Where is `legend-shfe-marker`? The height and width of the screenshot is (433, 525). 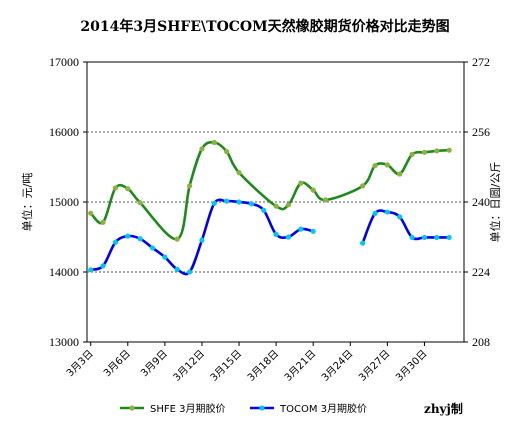 legend-shfe-marker is located at coordinates (132, 408).